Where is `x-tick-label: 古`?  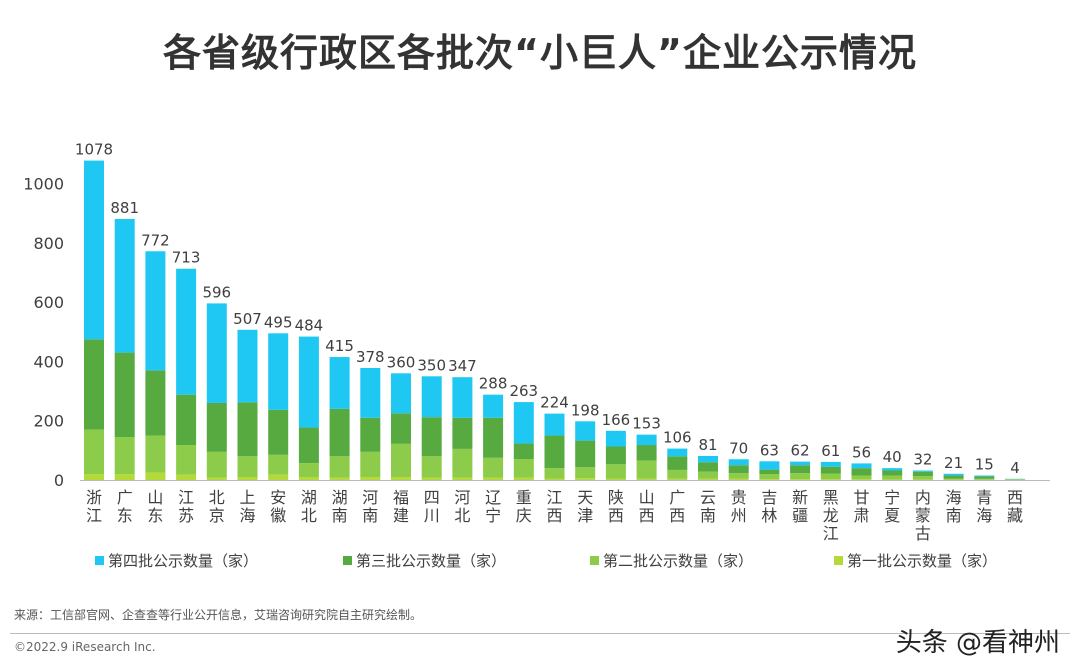 x-tick-label: 古 is located at coordinates (923, 533).